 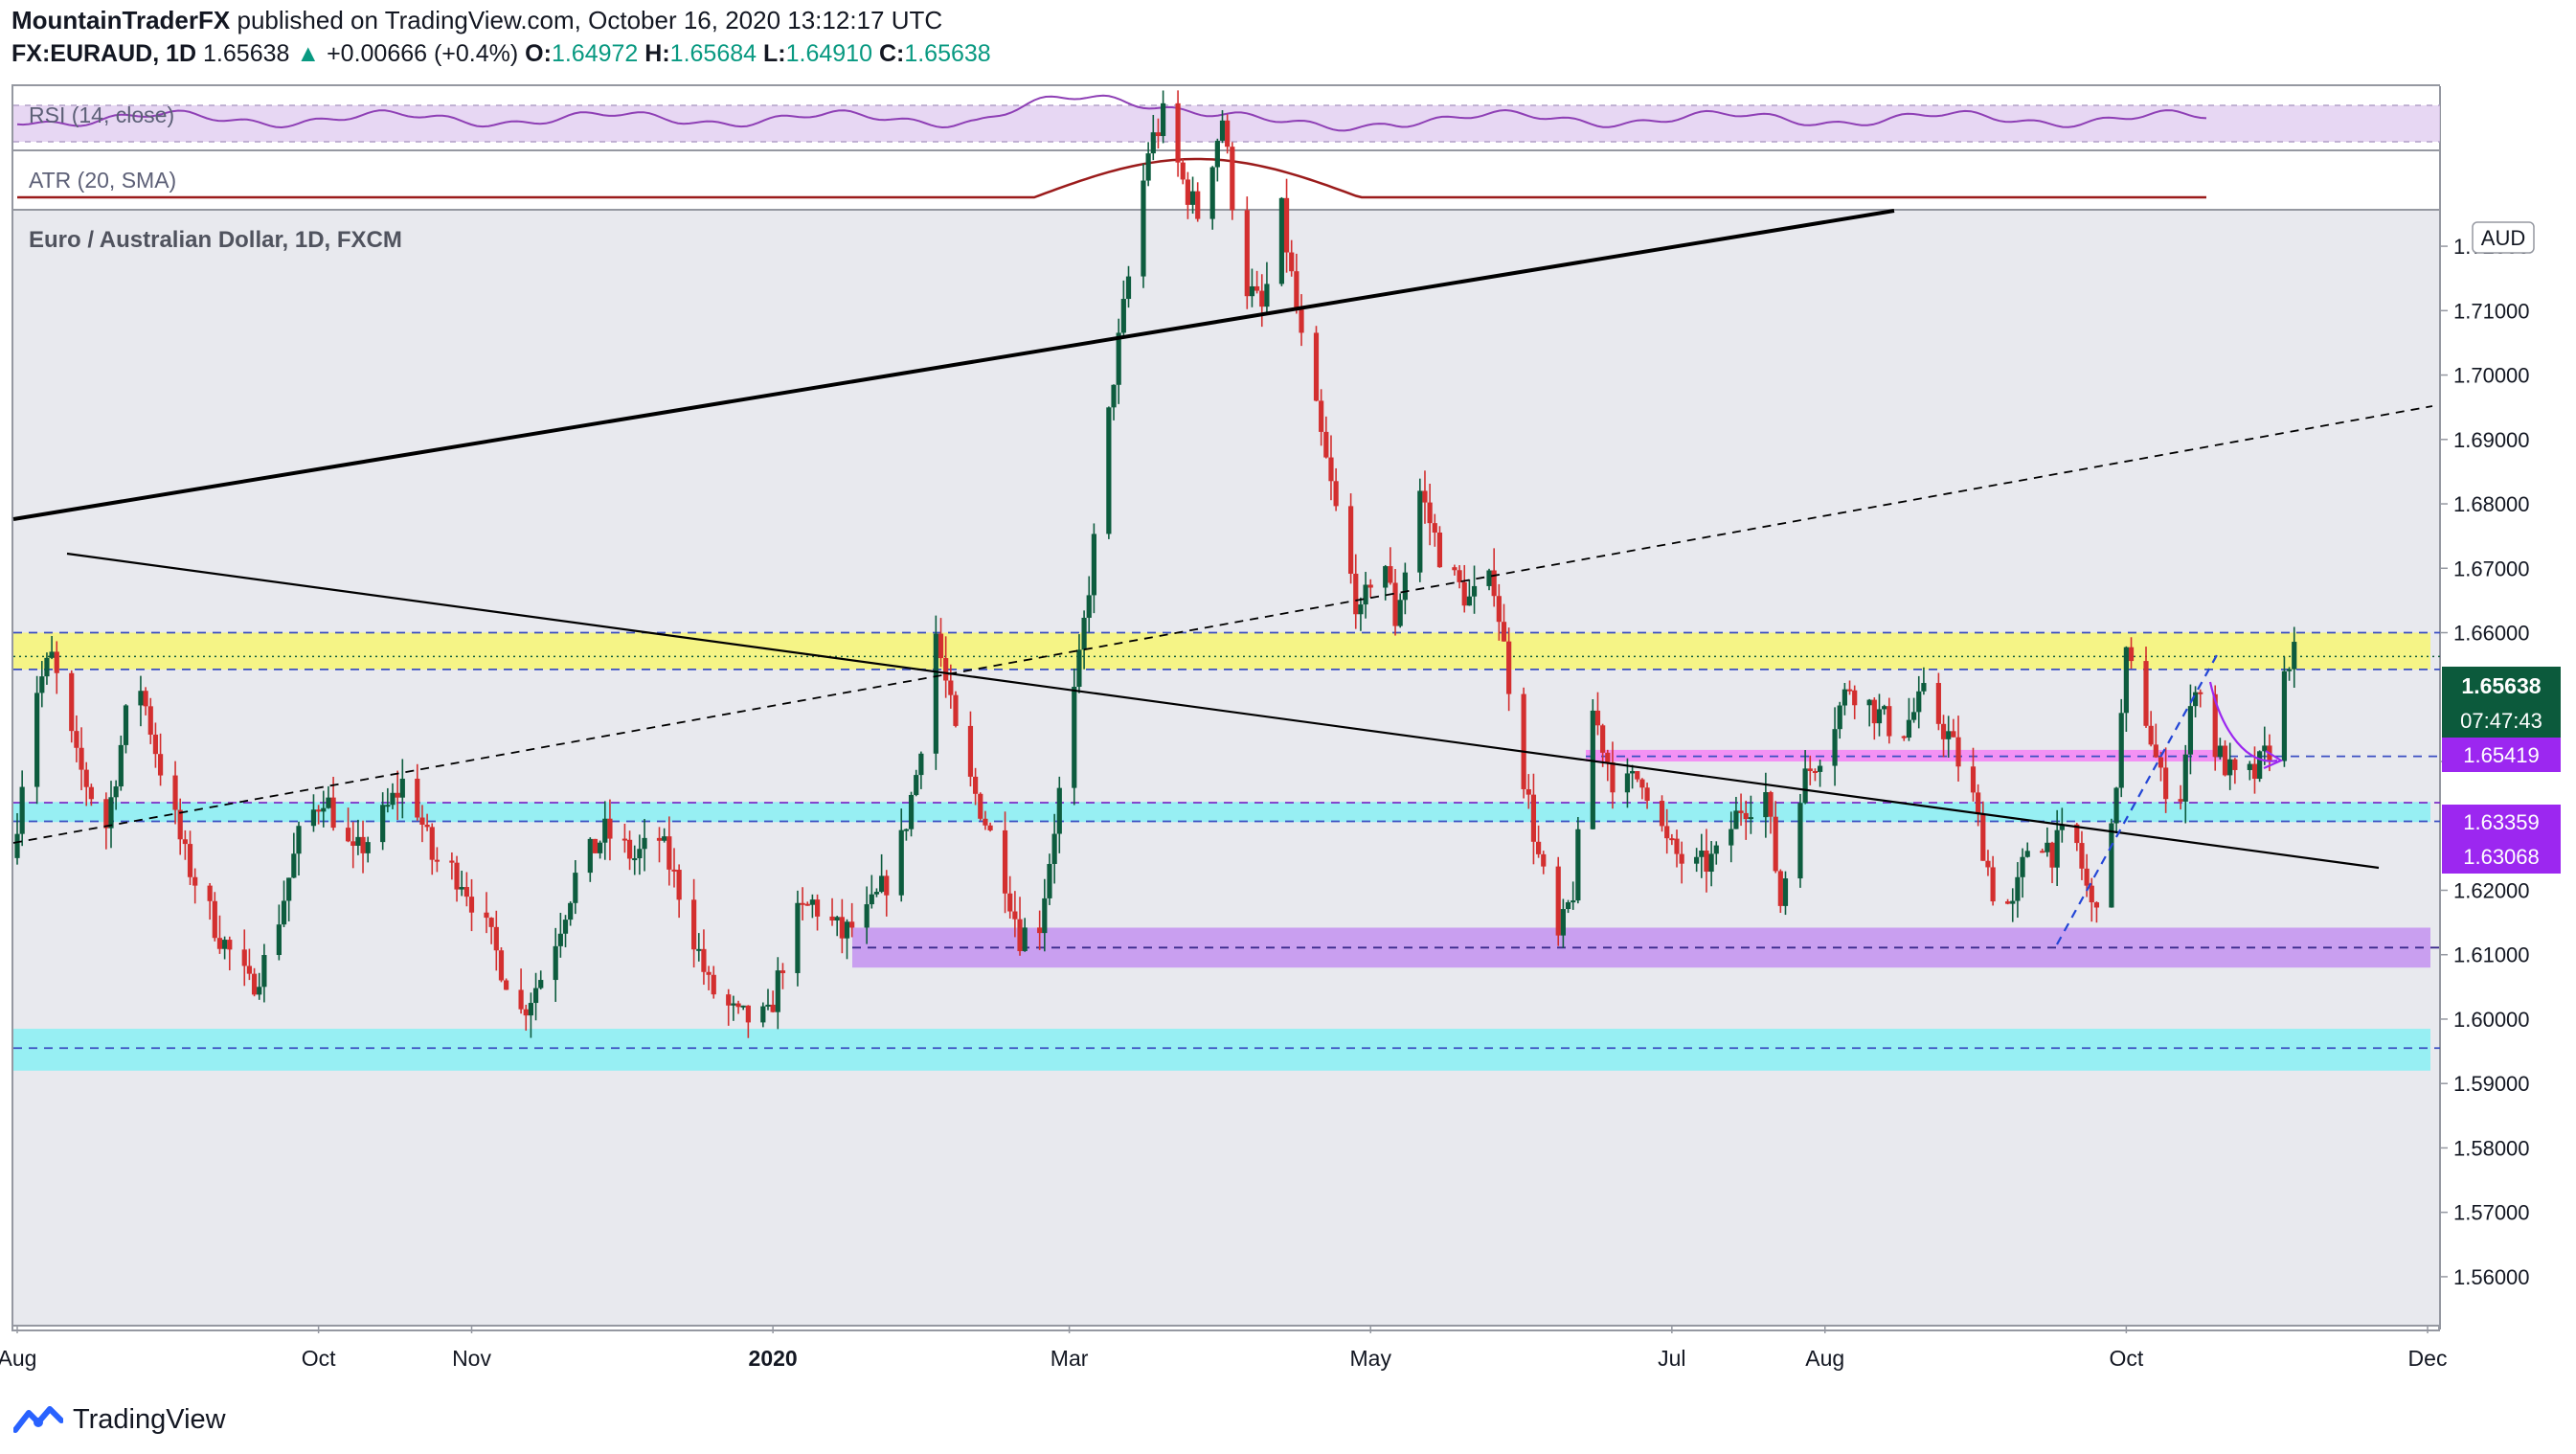 What do you see at coordinates (308, 53) in the screenshot?
I see `up-triangle-icon: ▲` at bounding box center [308, 53].